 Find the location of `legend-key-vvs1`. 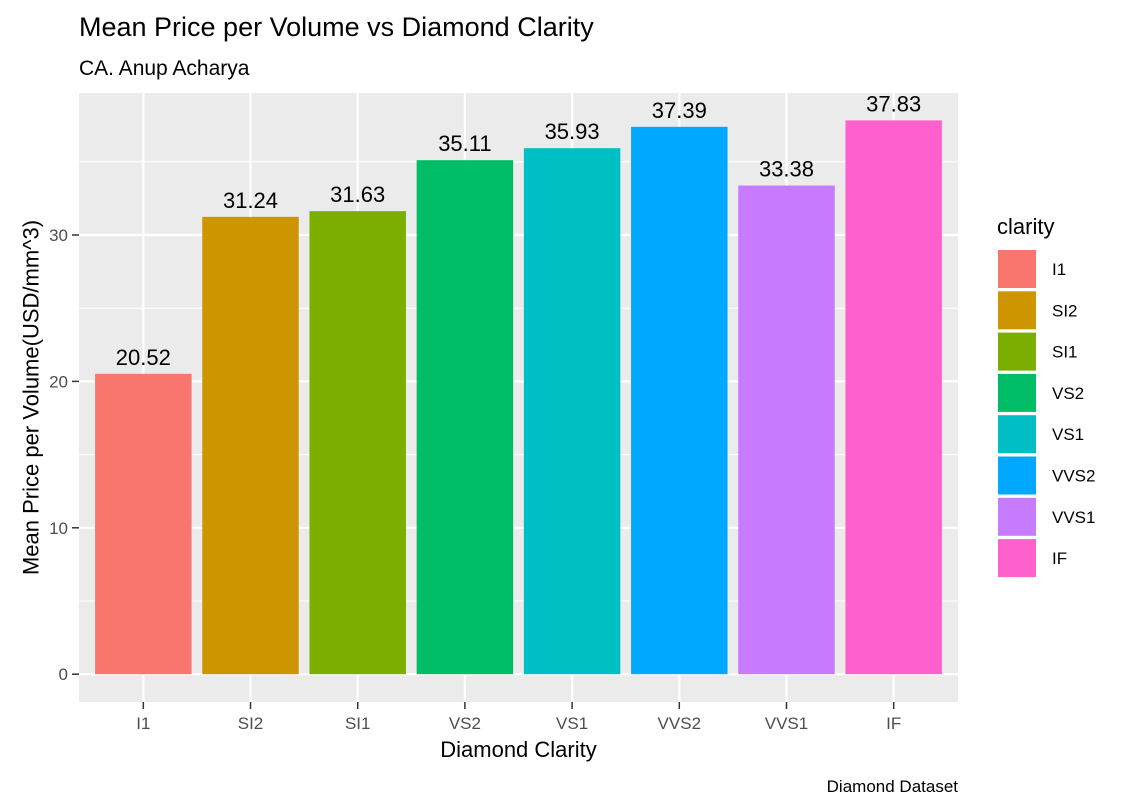

legend-key-vvs1 is located at coordinates (1017, 516).